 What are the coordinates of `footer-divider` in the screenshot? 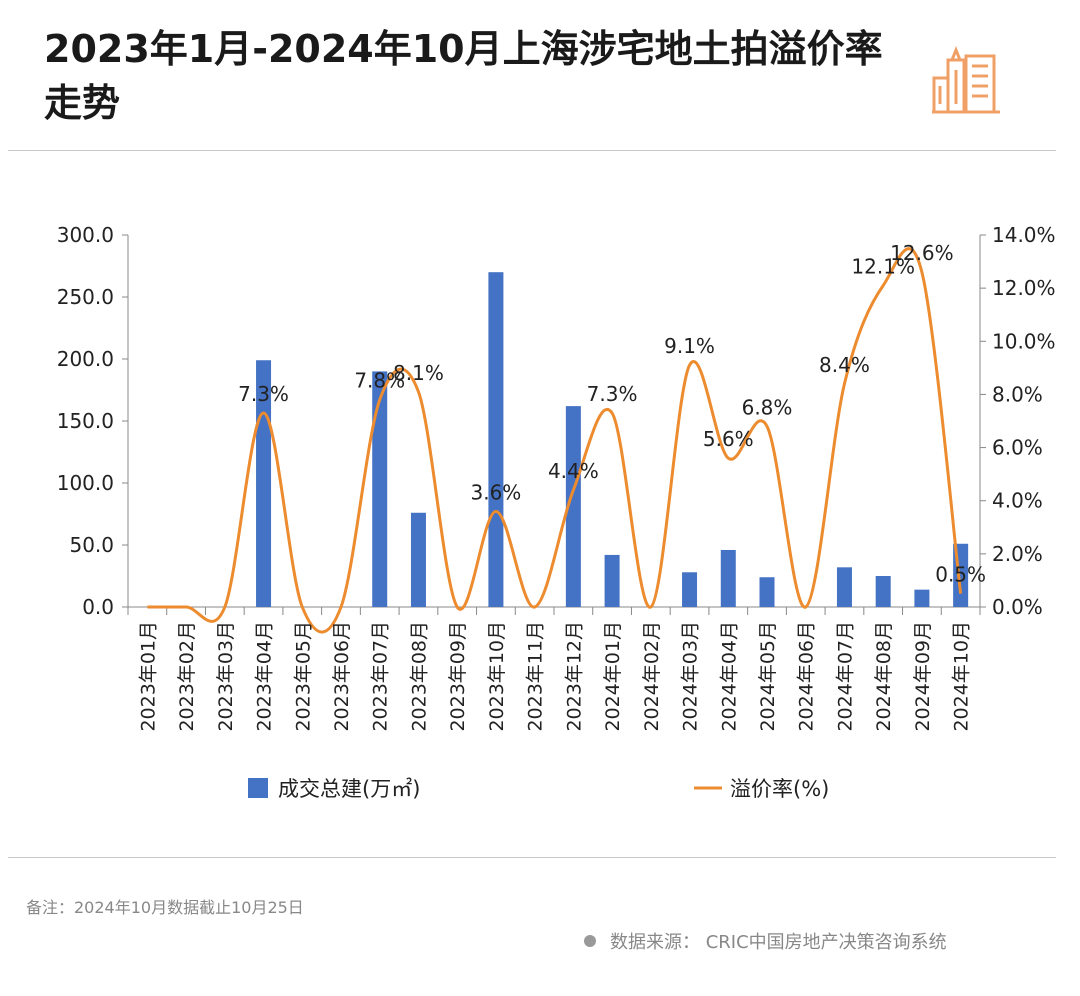 It's located at (532, 857).